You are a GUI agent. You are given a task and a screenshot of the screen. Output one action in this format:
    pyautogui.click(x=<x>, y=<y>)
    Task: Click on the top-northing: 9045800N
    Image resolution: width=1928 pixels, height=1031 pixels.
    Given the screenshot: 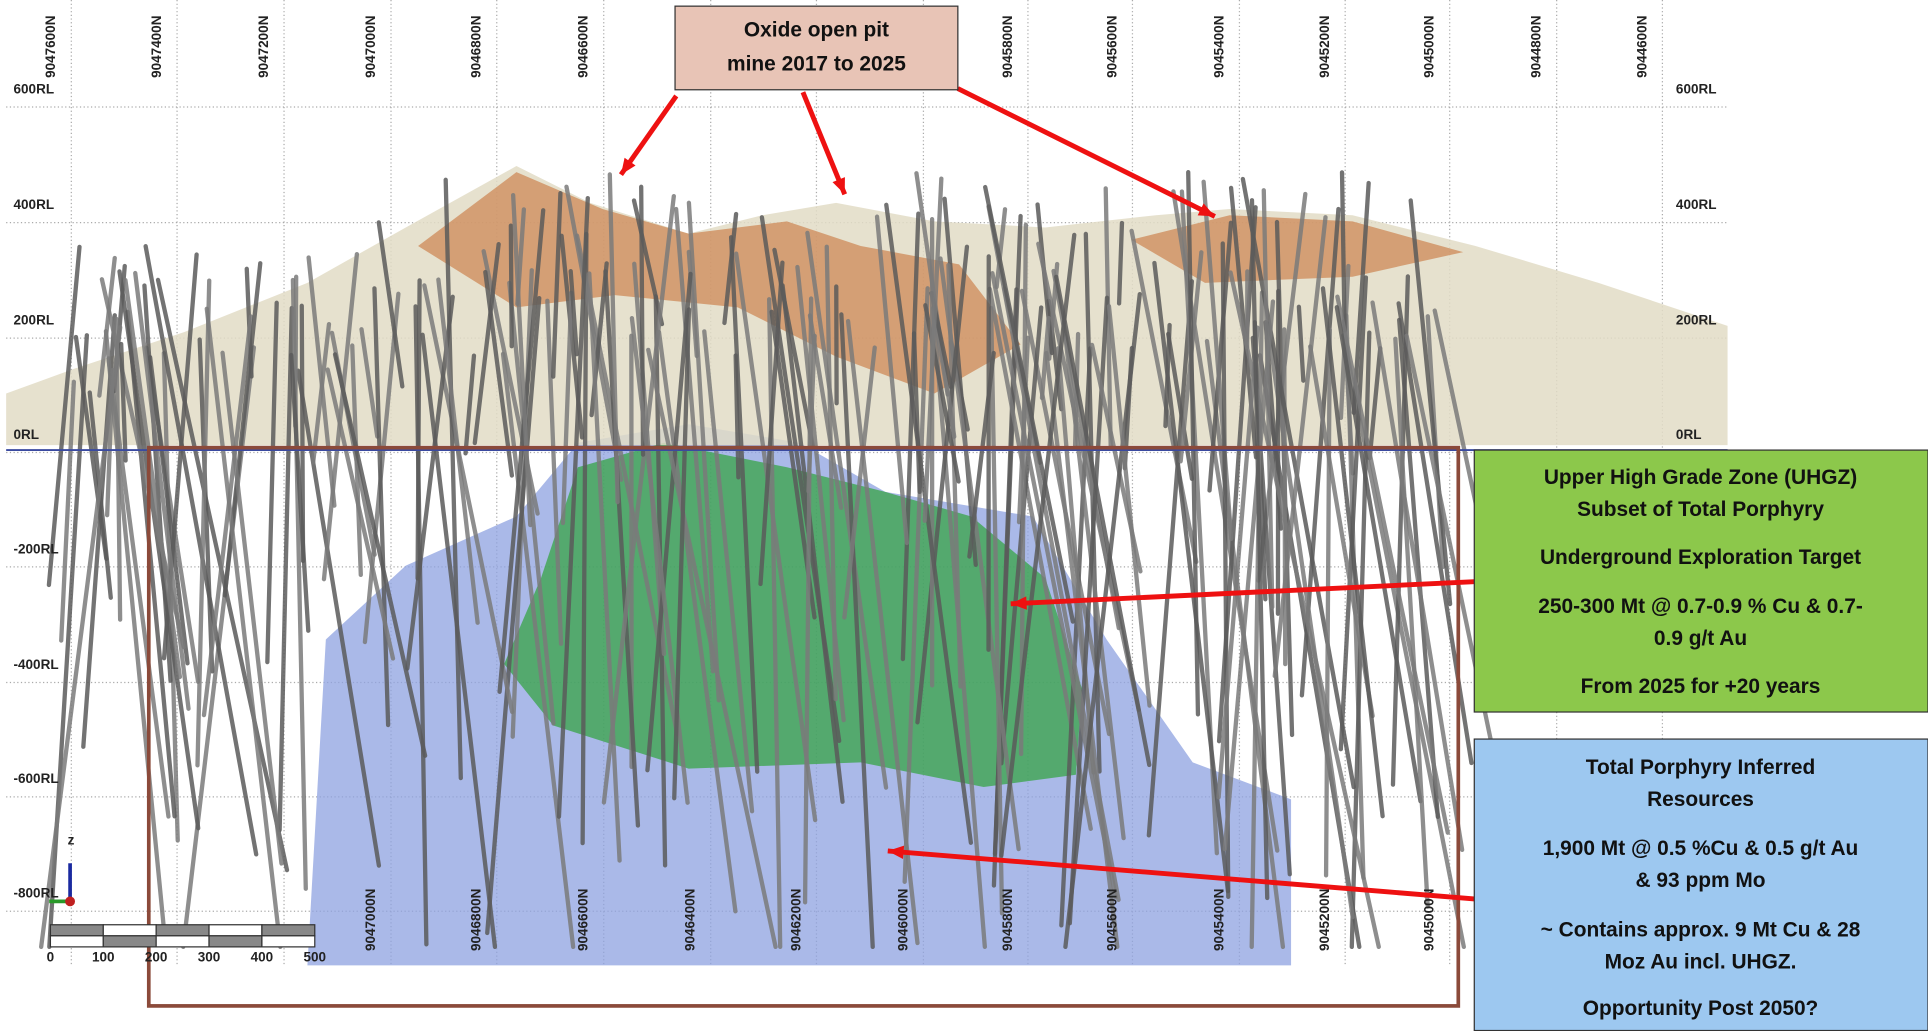 What is the action you would take?
    pyautogui.click(x=1007, y=47)
    